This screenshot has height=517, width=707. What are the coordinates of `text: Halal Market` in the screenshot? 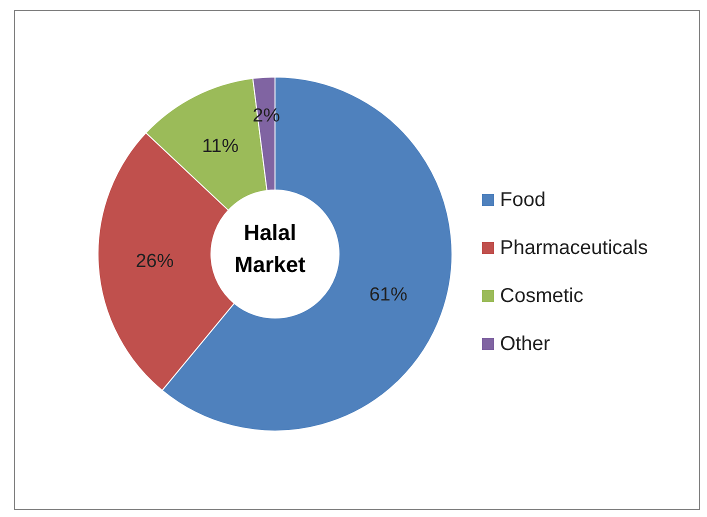 It's located at (270, 249).